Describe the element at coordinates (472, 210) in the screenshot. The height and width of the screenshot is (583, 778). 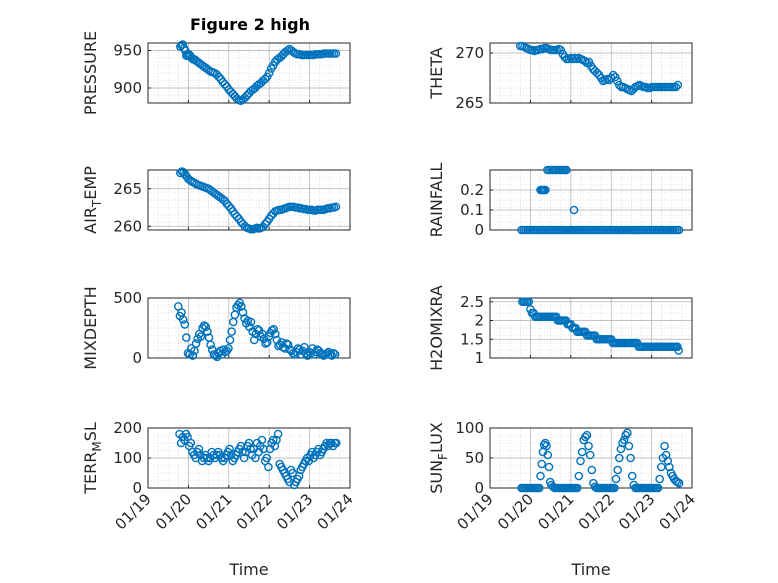
I see `y-tick-label: 0.1` at that location.